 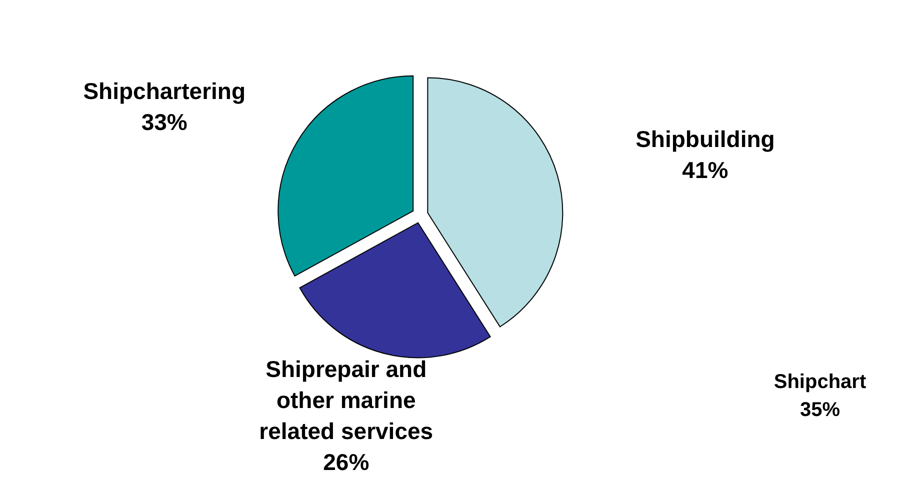 What do you see at coordinates (705, 139) in the screenshot?
I see `slice-label: Shipbuilding` at bounding box center [705, 139].